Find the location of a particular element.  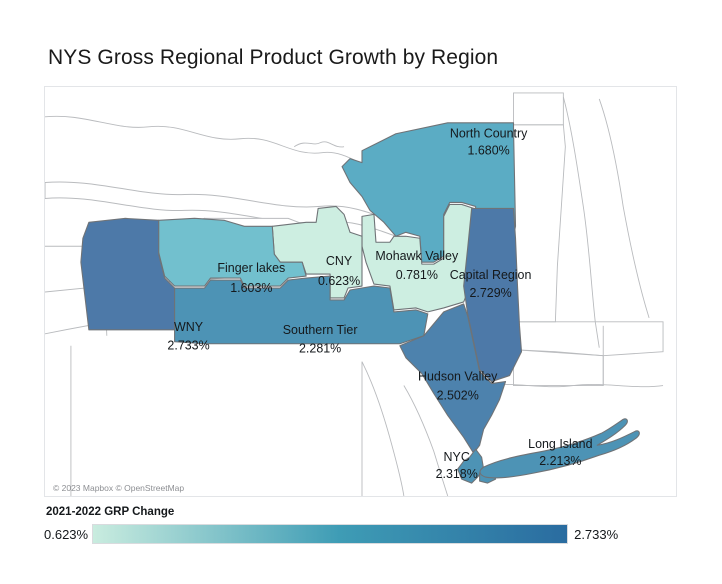

region-hudson-valley is located at coordinates (453, 378).